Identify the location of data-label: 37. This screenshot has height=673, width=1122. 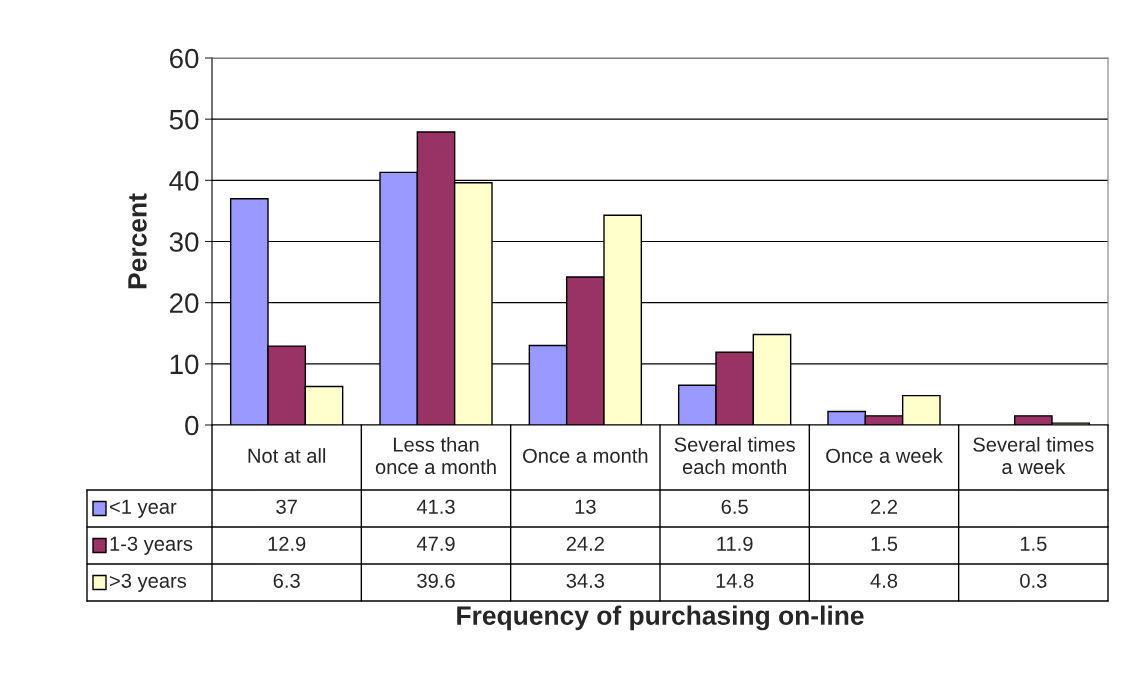
(286, 506).